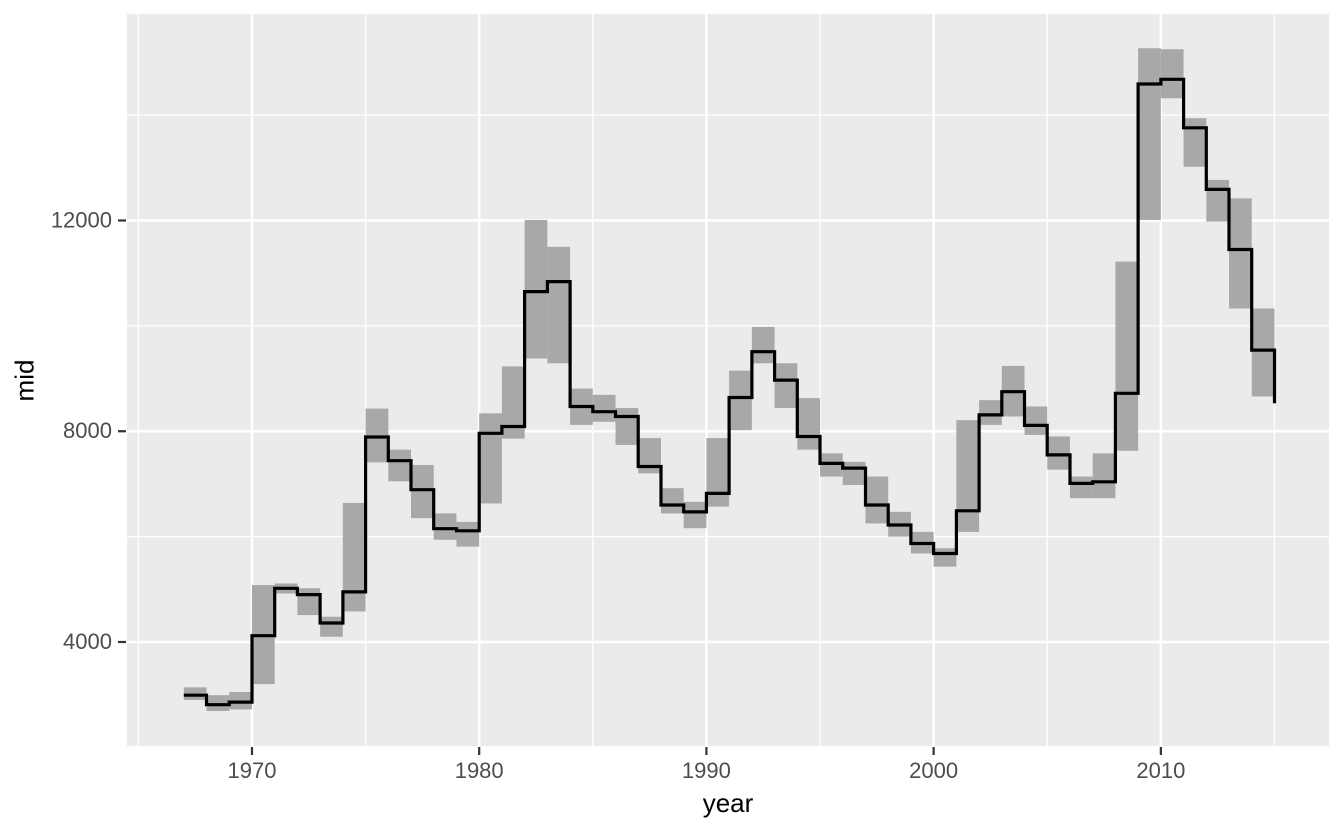 The image size is (1344, 830). What do you see at coordinates (740, 400) in the screenshot?
I see `ribbon-rect-1991` at bounding box center [740, 400].